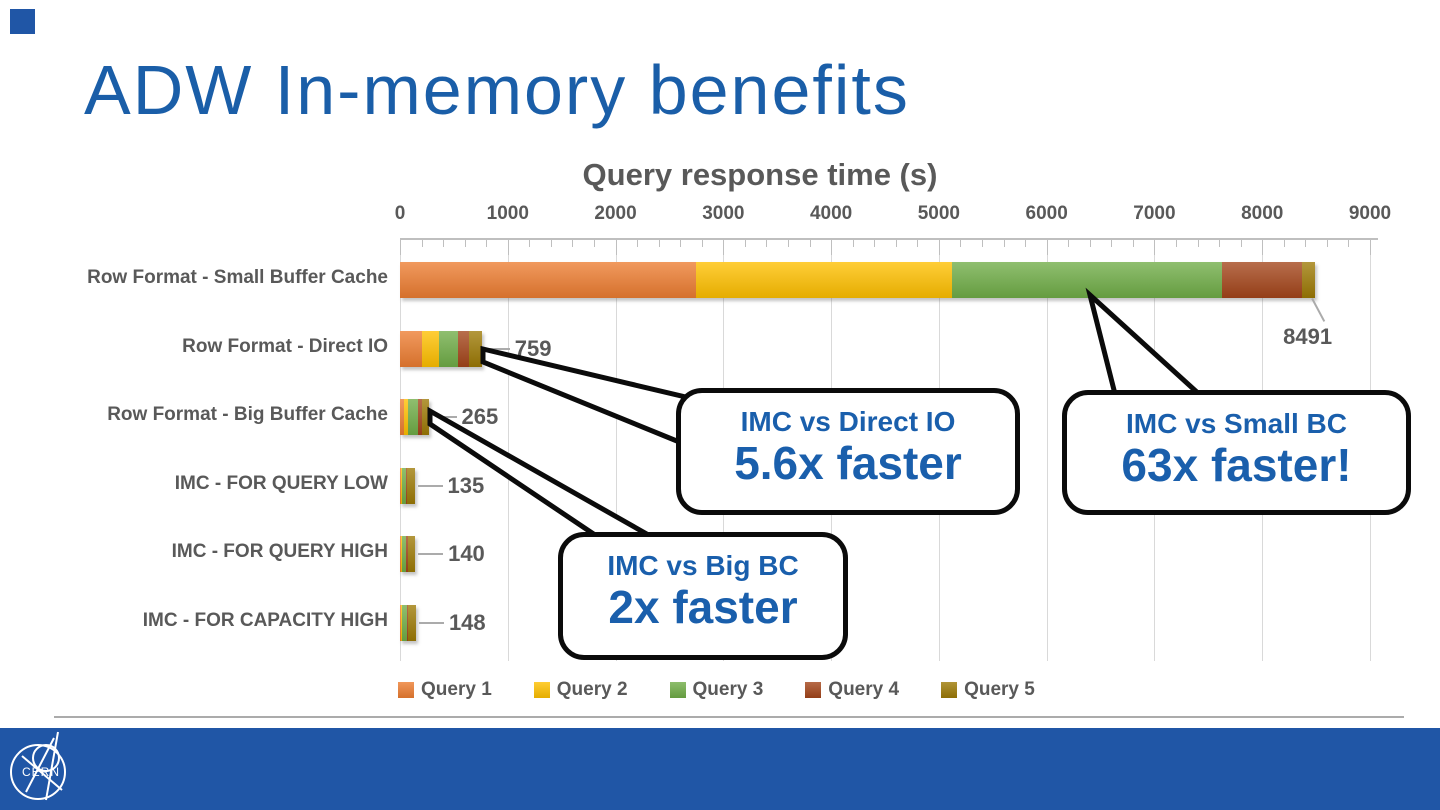  What do you see at coordinates (889, 239) in the screenshot?
I see `x-axis-line` at bounding box center [889, 239].